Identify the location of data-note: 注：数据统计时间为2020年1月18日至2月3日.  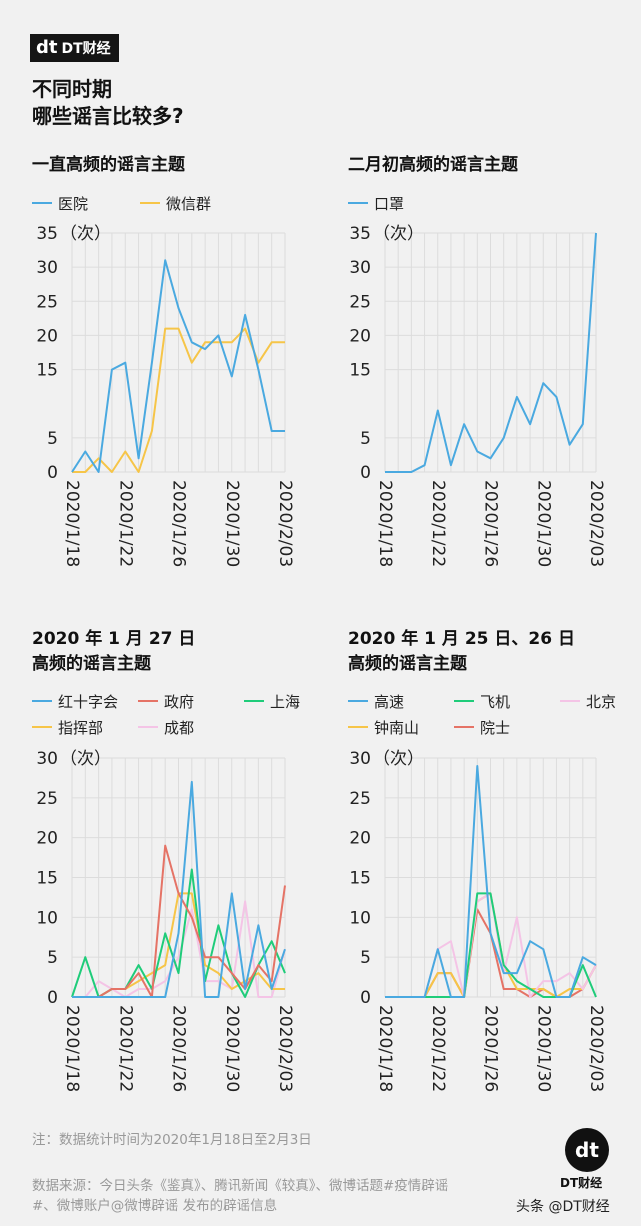
(172, 1140).